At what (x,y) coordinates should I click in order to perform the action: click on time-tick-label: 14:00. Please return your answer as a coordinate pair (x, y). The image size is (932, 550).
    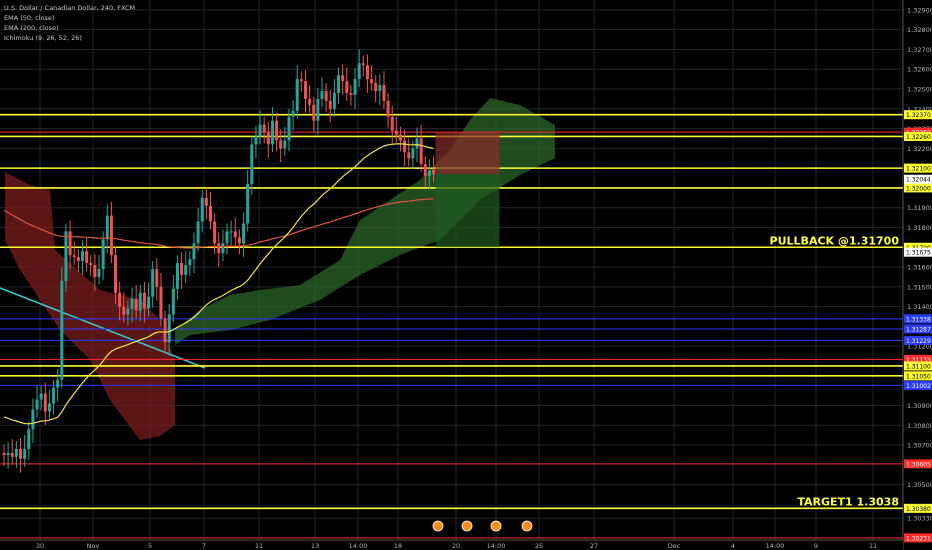
    Looking at the image, I should click on (775, 546).